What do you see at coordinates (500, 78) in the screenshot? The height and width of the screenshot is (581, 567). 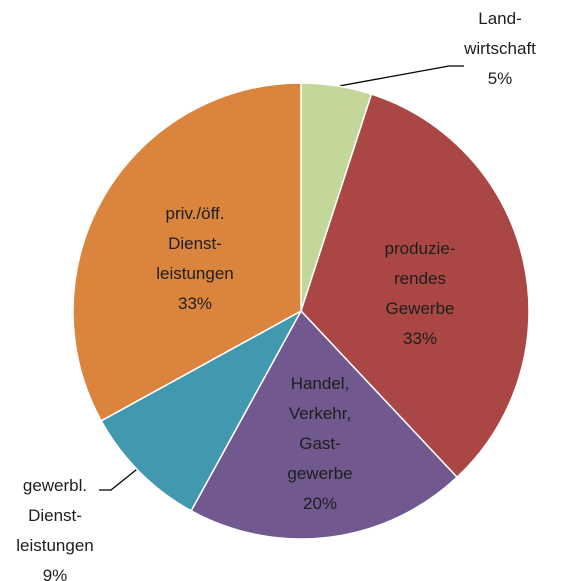 I see `value-label: 5%` at bounding box center [500, 78].